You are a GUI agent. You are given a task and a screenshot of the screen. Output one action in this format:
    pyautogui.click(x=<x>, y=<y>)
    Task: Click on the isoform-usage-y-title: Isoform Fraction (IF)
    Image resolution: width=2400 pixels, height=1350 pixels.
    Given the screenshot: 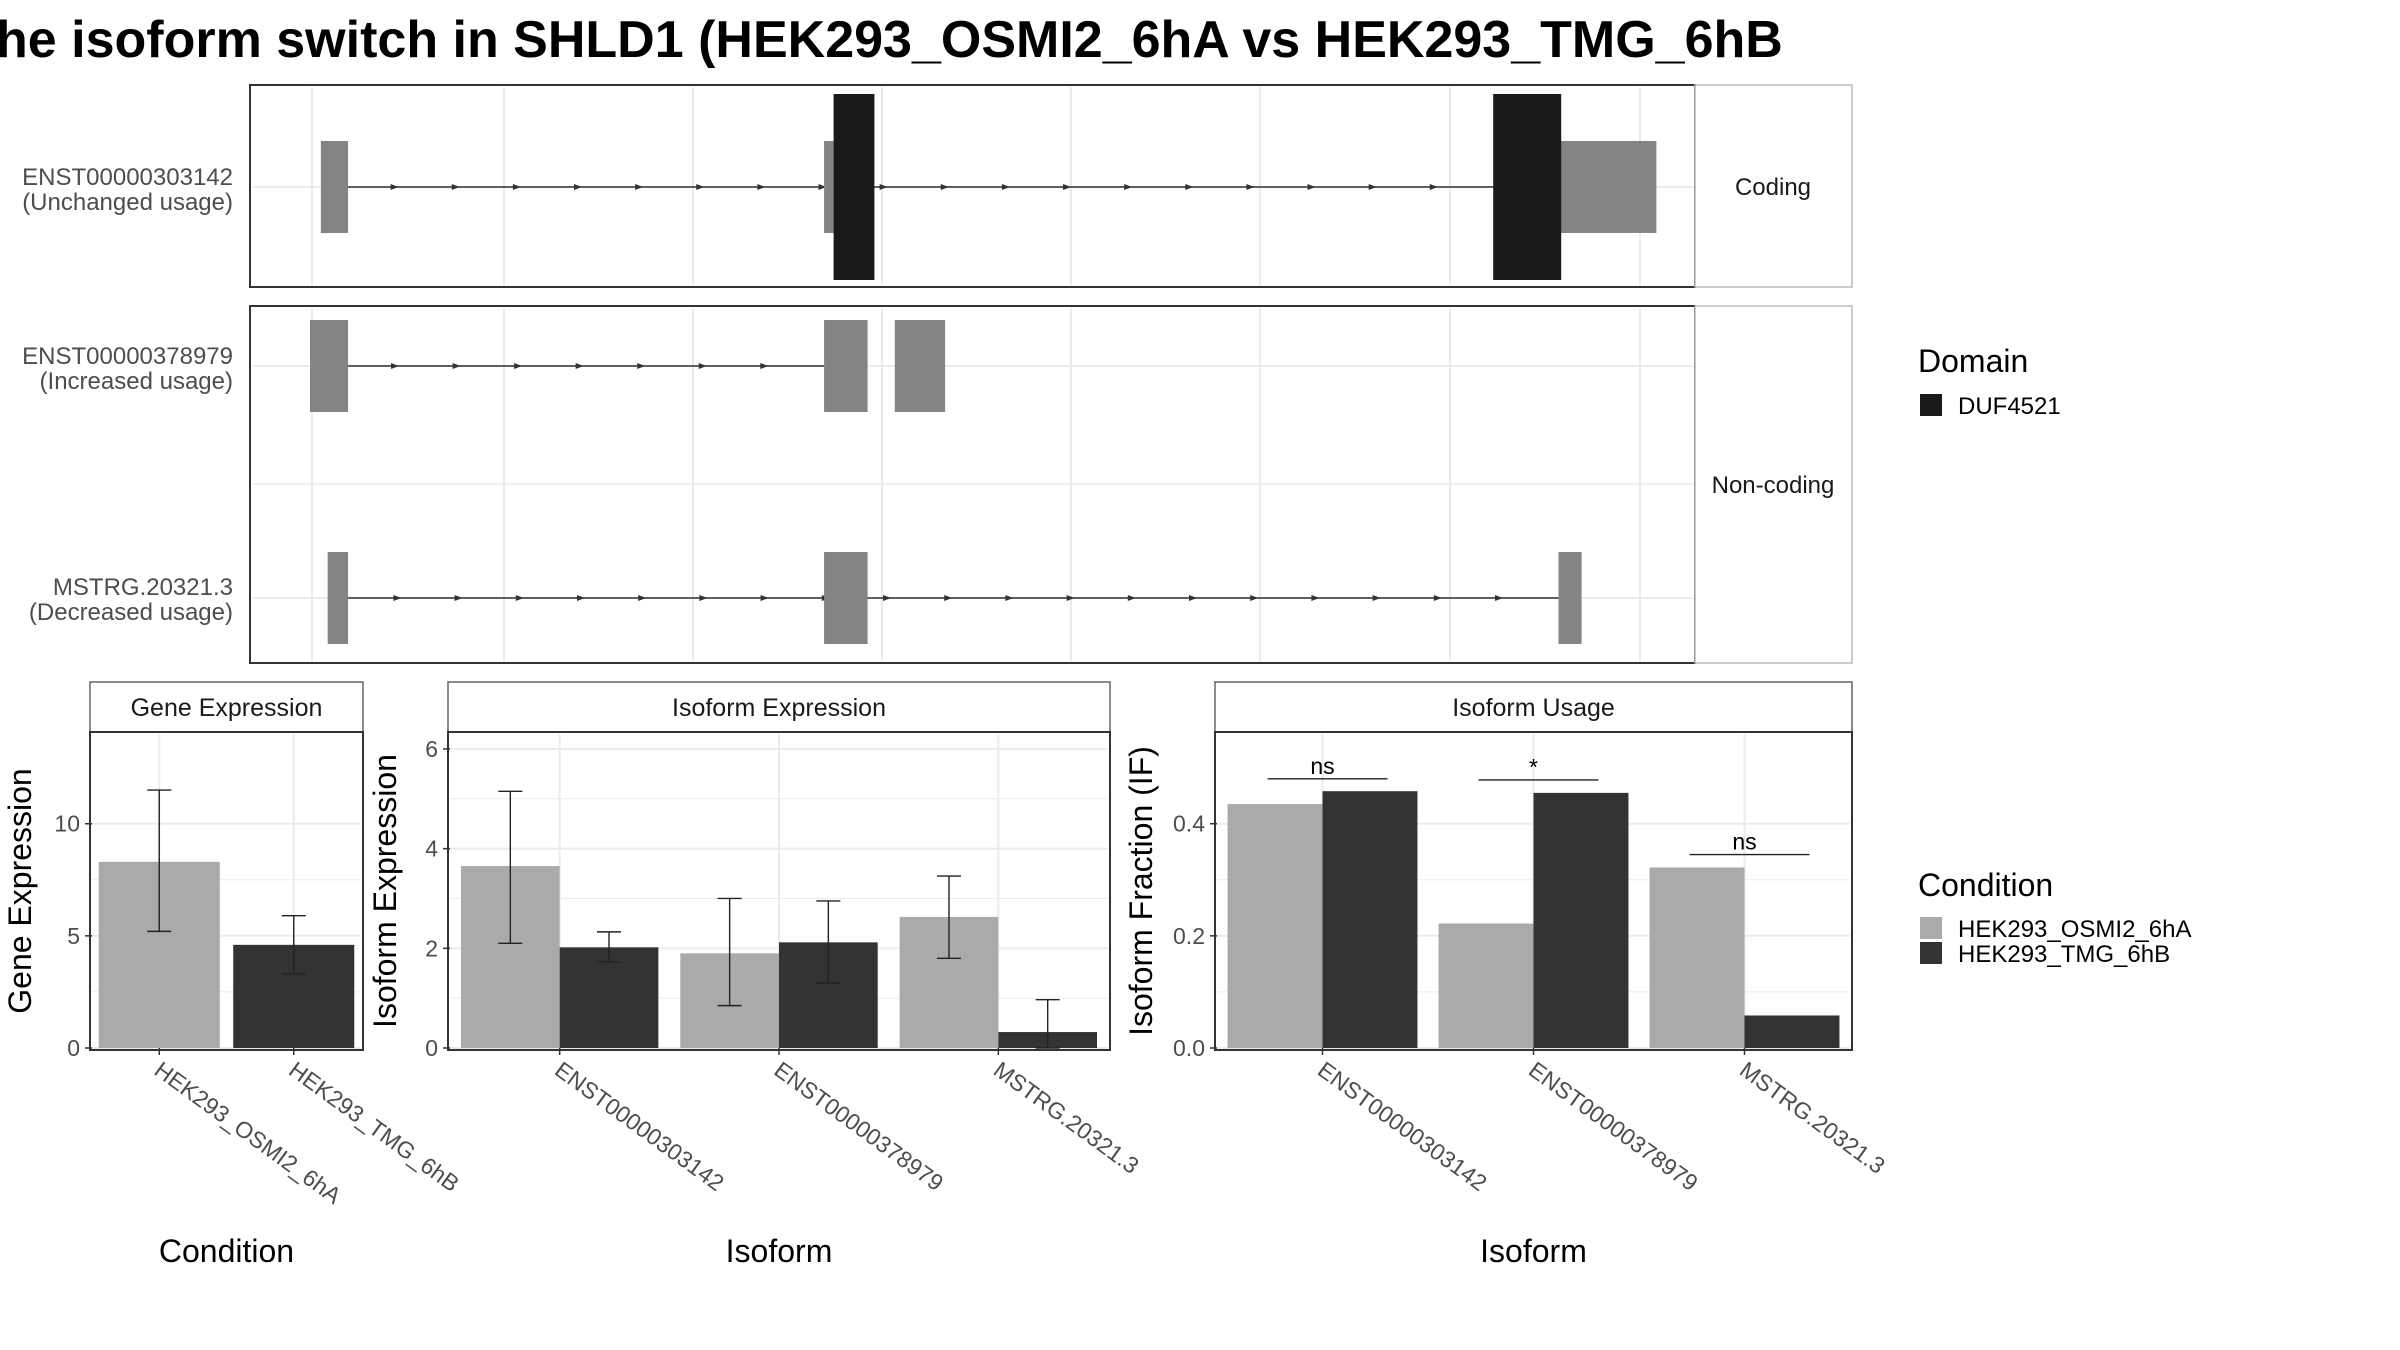 What is the action you would take?
    pyautogui.click(x=1141, y=891)
    